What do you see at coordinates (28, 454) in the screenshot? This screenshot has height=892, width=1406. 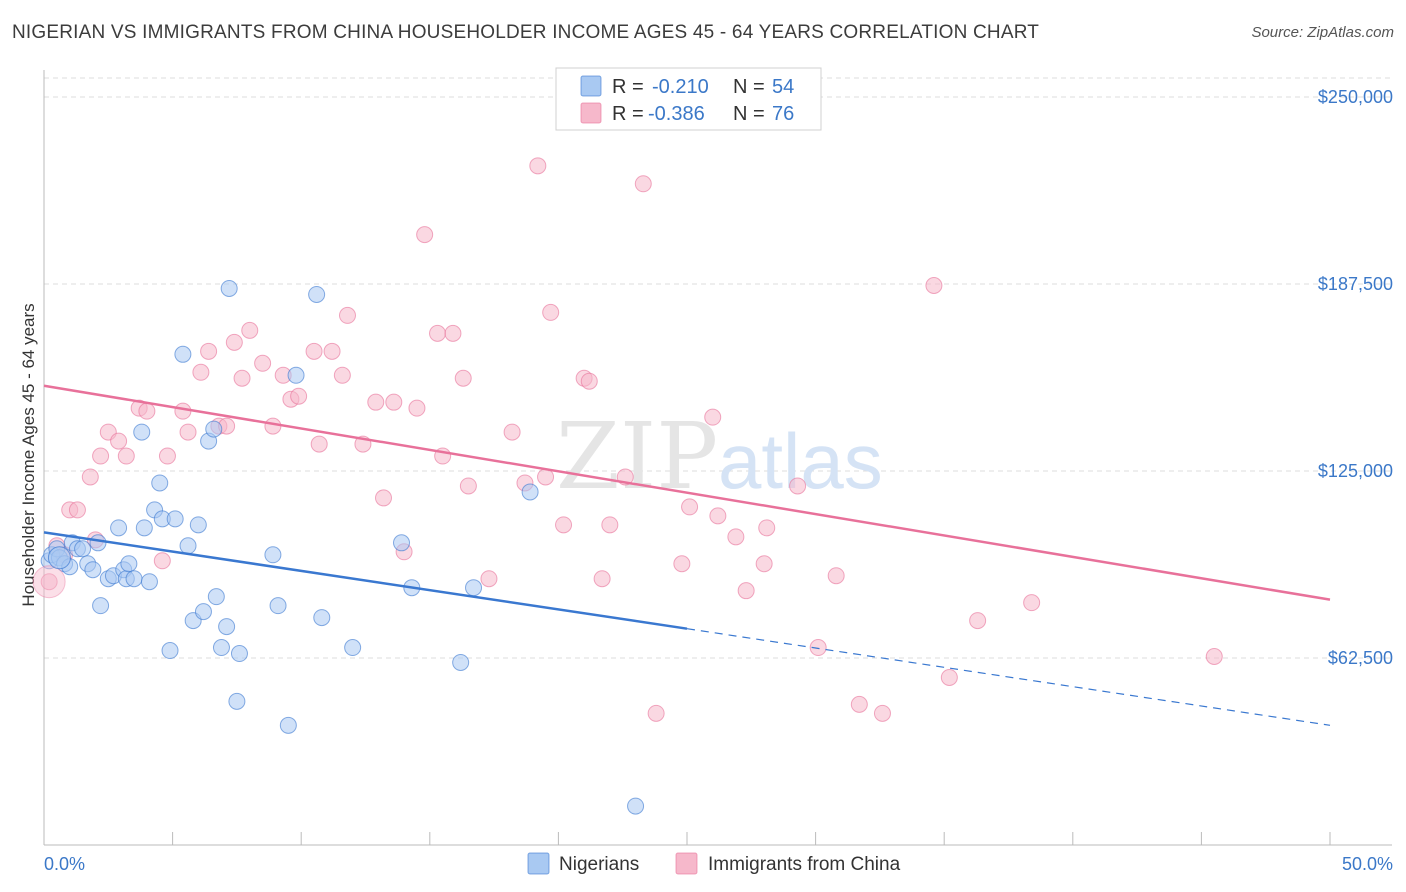 I see `y-axis-label: Householder Income Ages 45 - 64 years` at bounding box center [28, 454].